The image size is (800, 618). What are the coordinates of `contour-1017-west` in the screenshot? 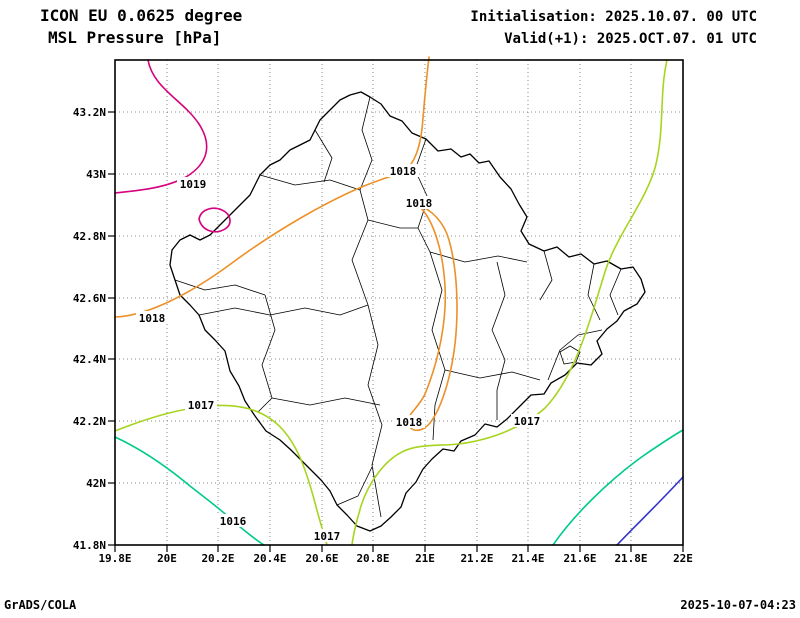 It's located at (221, 475).